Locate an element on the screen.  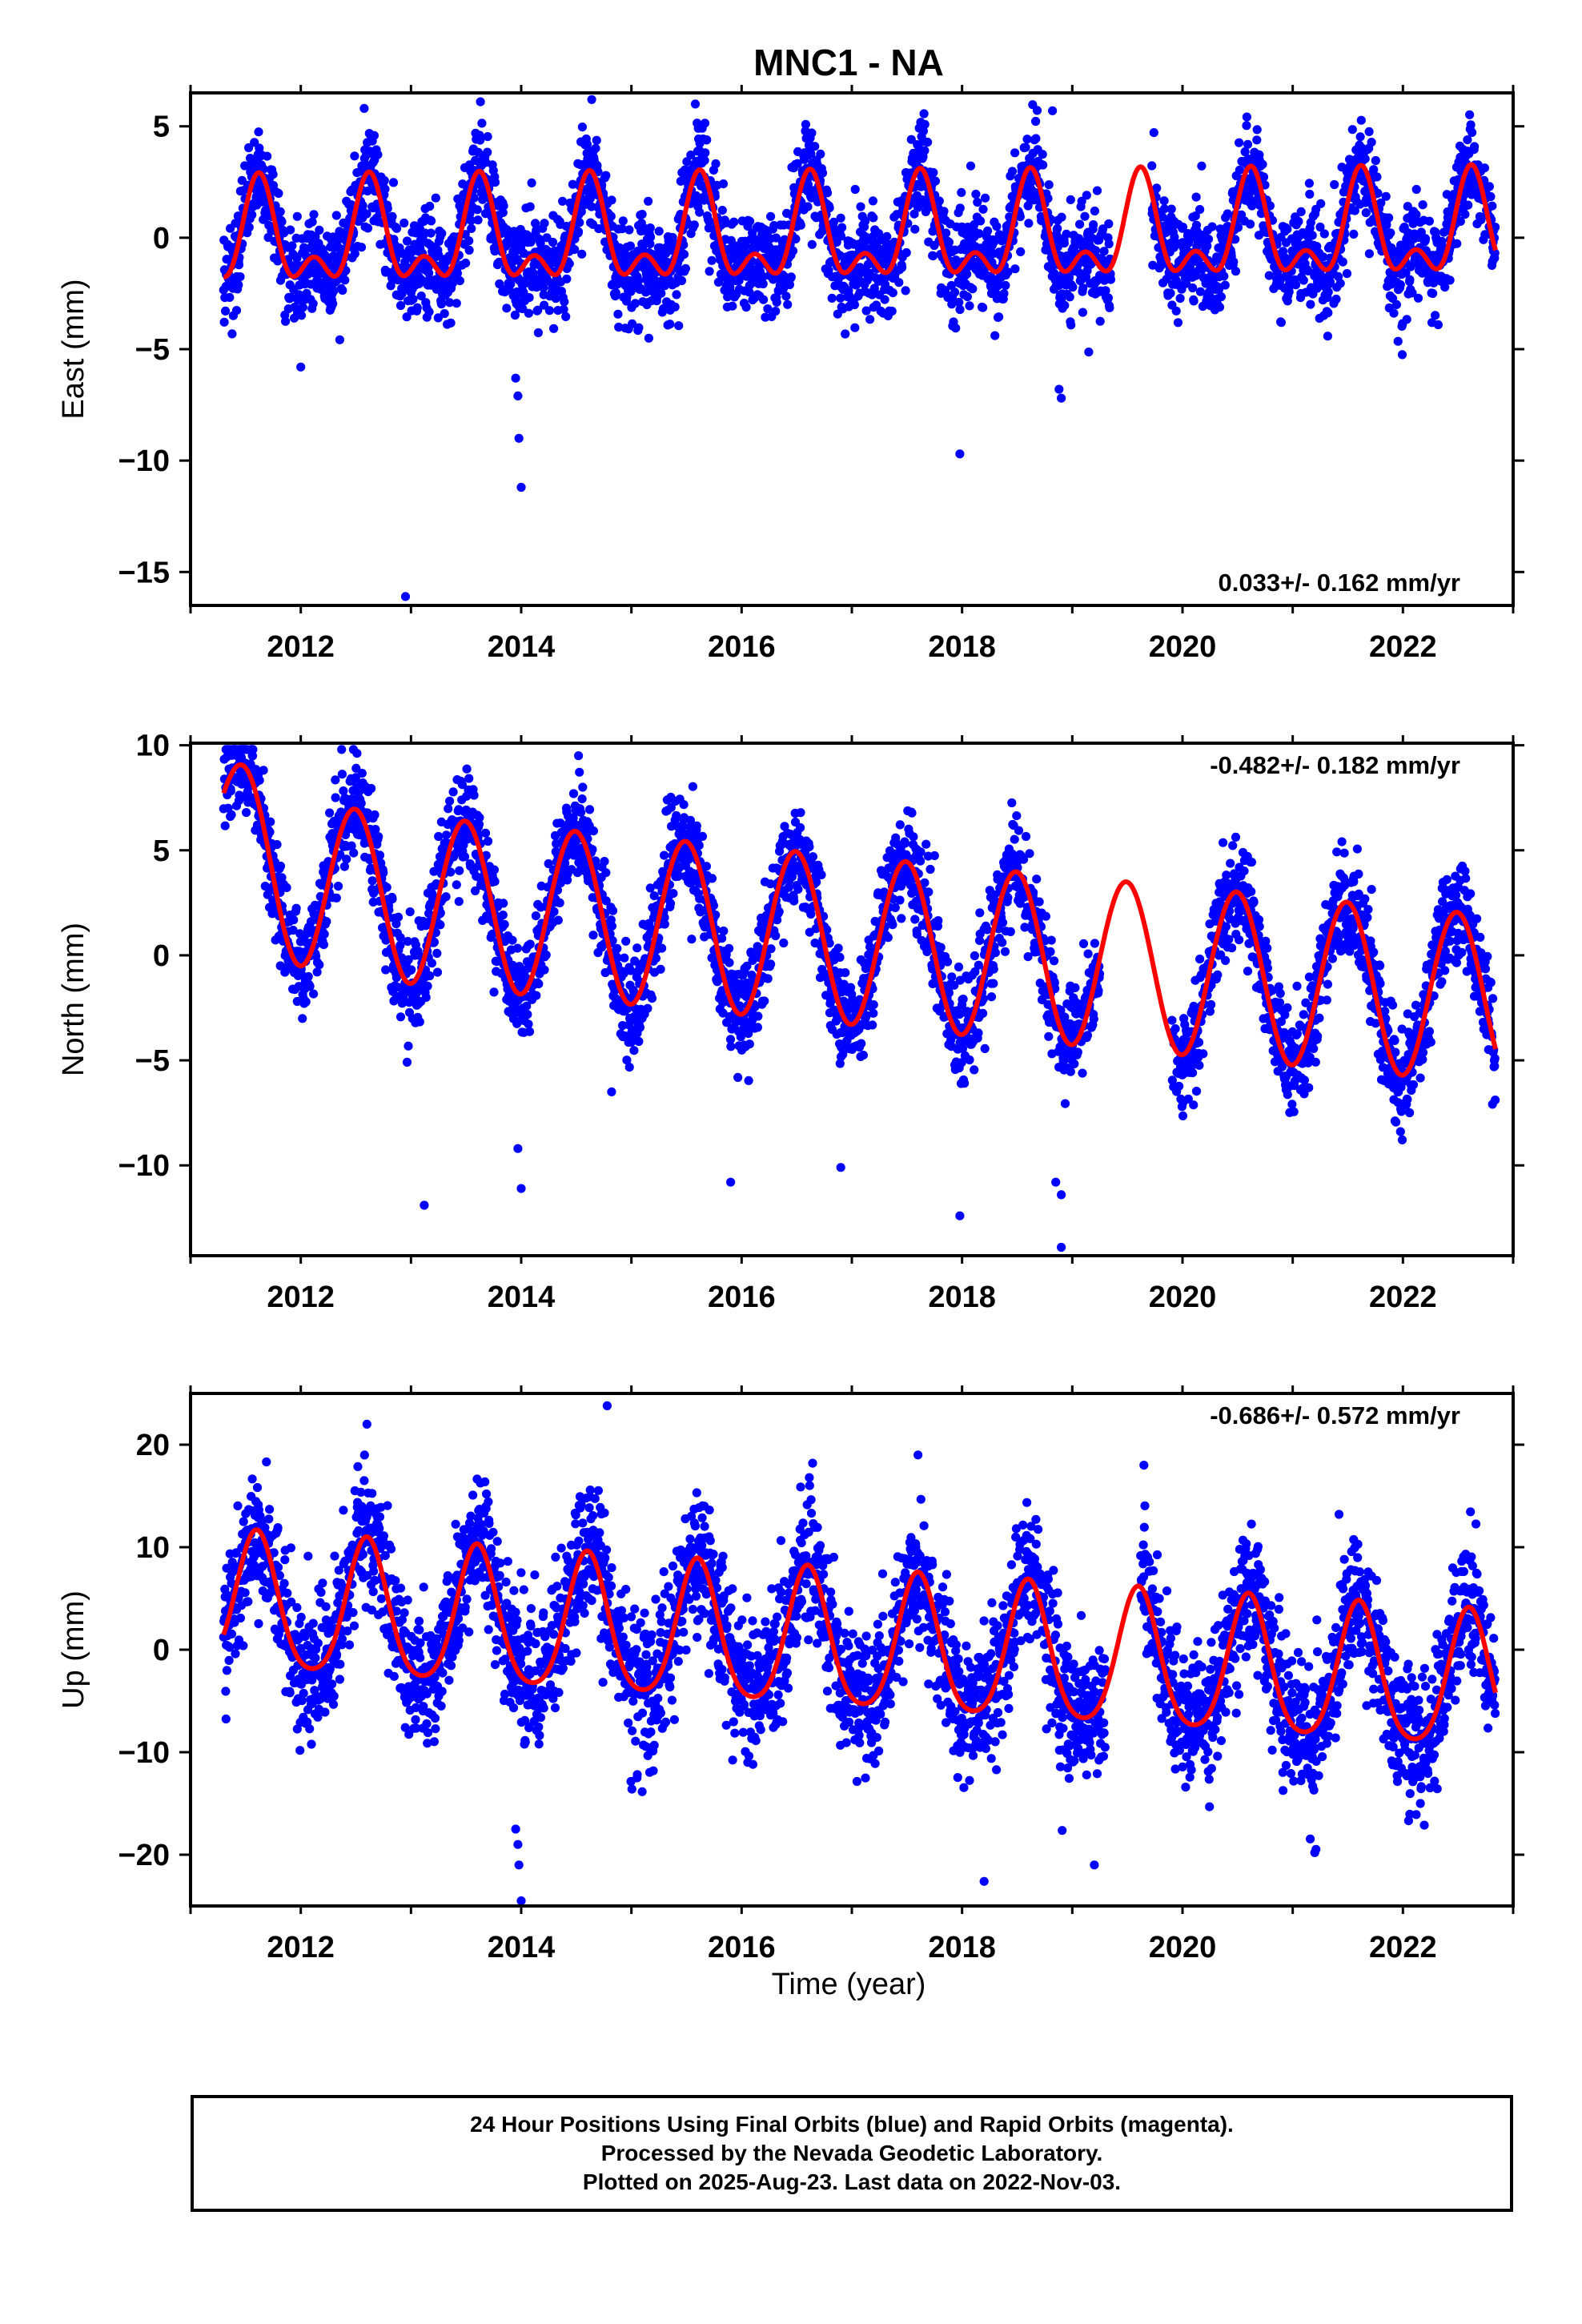
y-axis-label-east: East (mm) is located at coordinates (74, 349).